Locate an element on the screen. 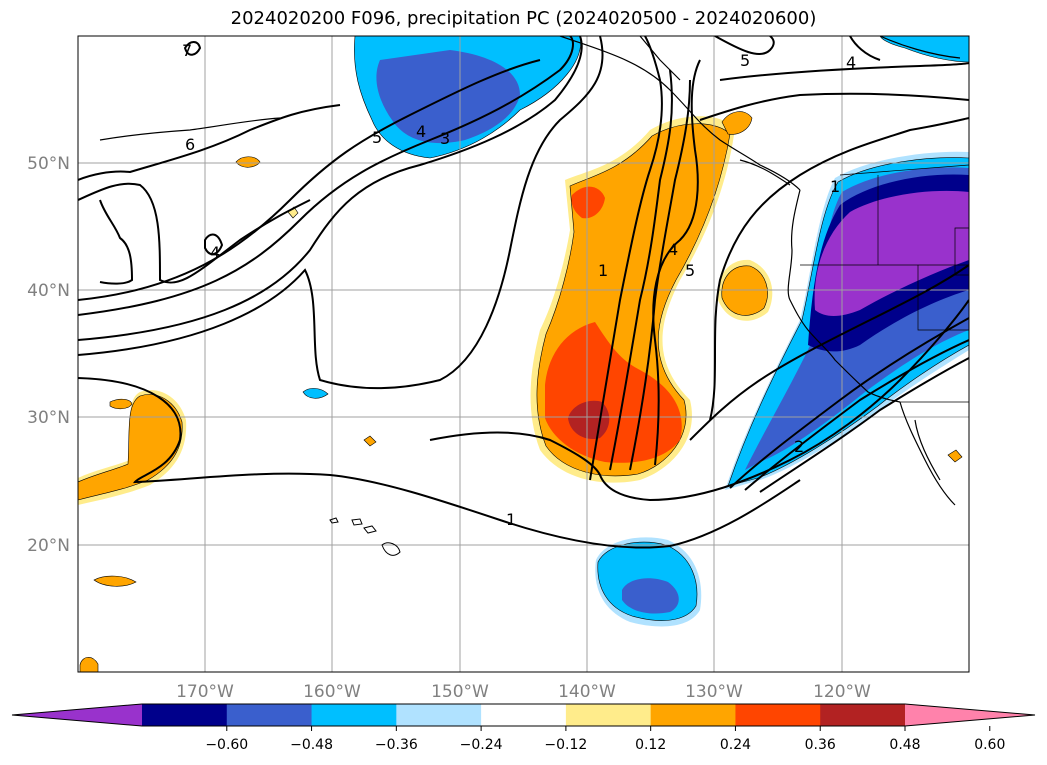 This screenshot has width=1047, height=765. colorbar-tick-label: 0.24 is located at coordinates (735, 745).